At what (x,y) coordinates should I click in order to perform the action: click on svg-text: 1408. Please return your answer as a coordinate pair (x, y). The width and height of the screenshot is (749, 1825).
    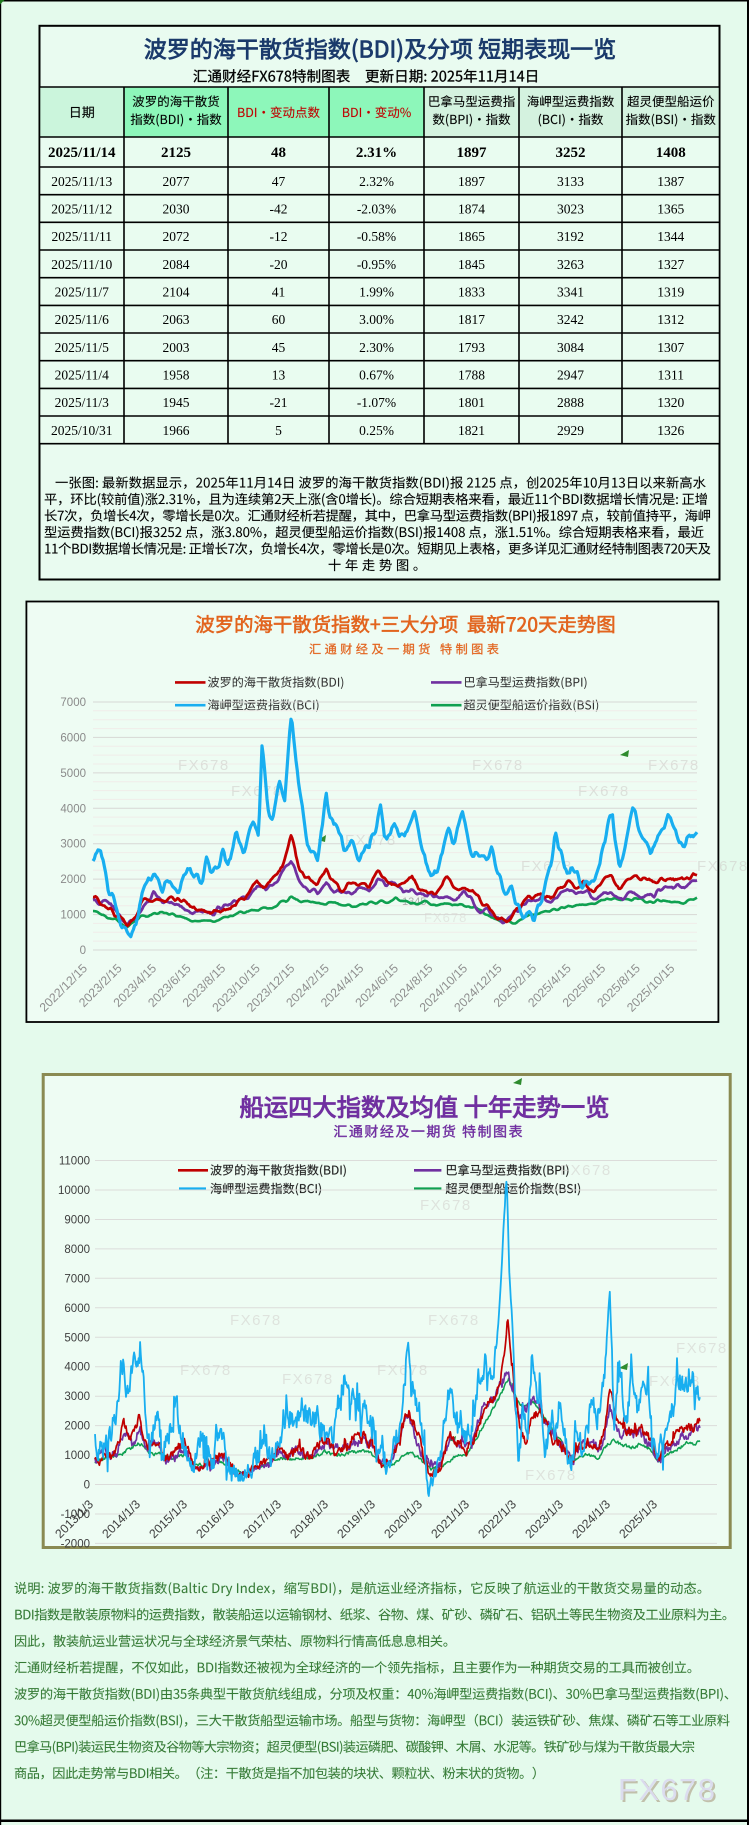
    Looking at the image, I should click on (671, 153).